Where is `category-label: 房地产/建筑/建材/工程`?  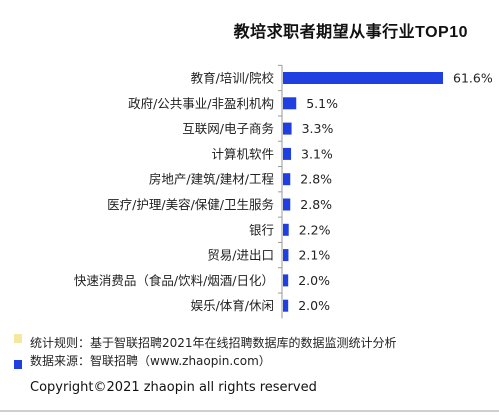
category-label: 房地产/建筑/建材/工程 is located at coordinates (212, 179).